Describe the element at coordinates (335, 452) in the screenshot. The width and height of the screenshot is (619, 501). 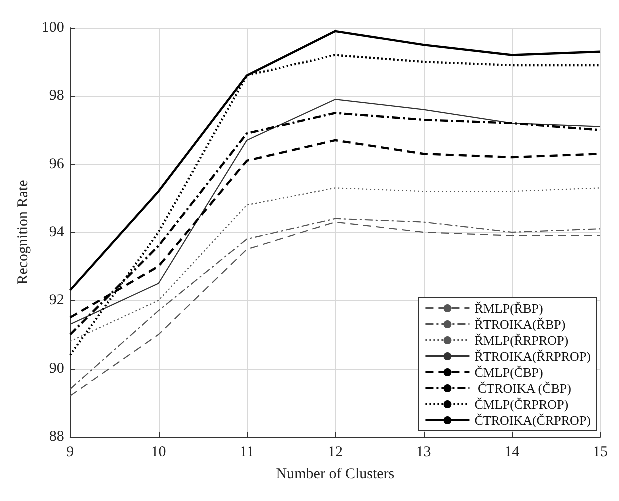
I see `x-tick-label: 12` at that location.